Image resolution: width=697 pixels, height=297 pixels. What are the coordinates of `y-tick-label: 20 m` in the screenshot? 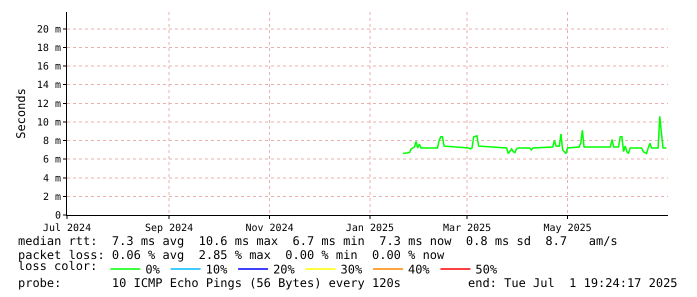 It's located at (48, 30).